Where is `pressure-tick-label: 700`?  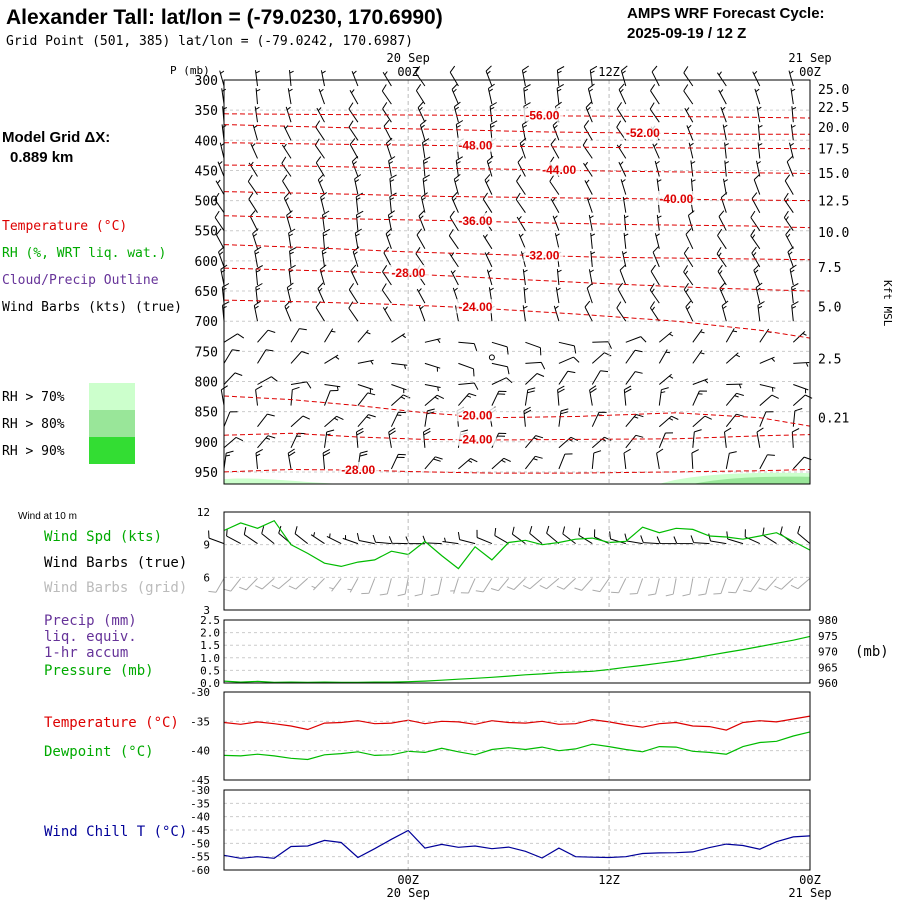
pressure-tick-label: 700 is located at coordinates (206, 322).